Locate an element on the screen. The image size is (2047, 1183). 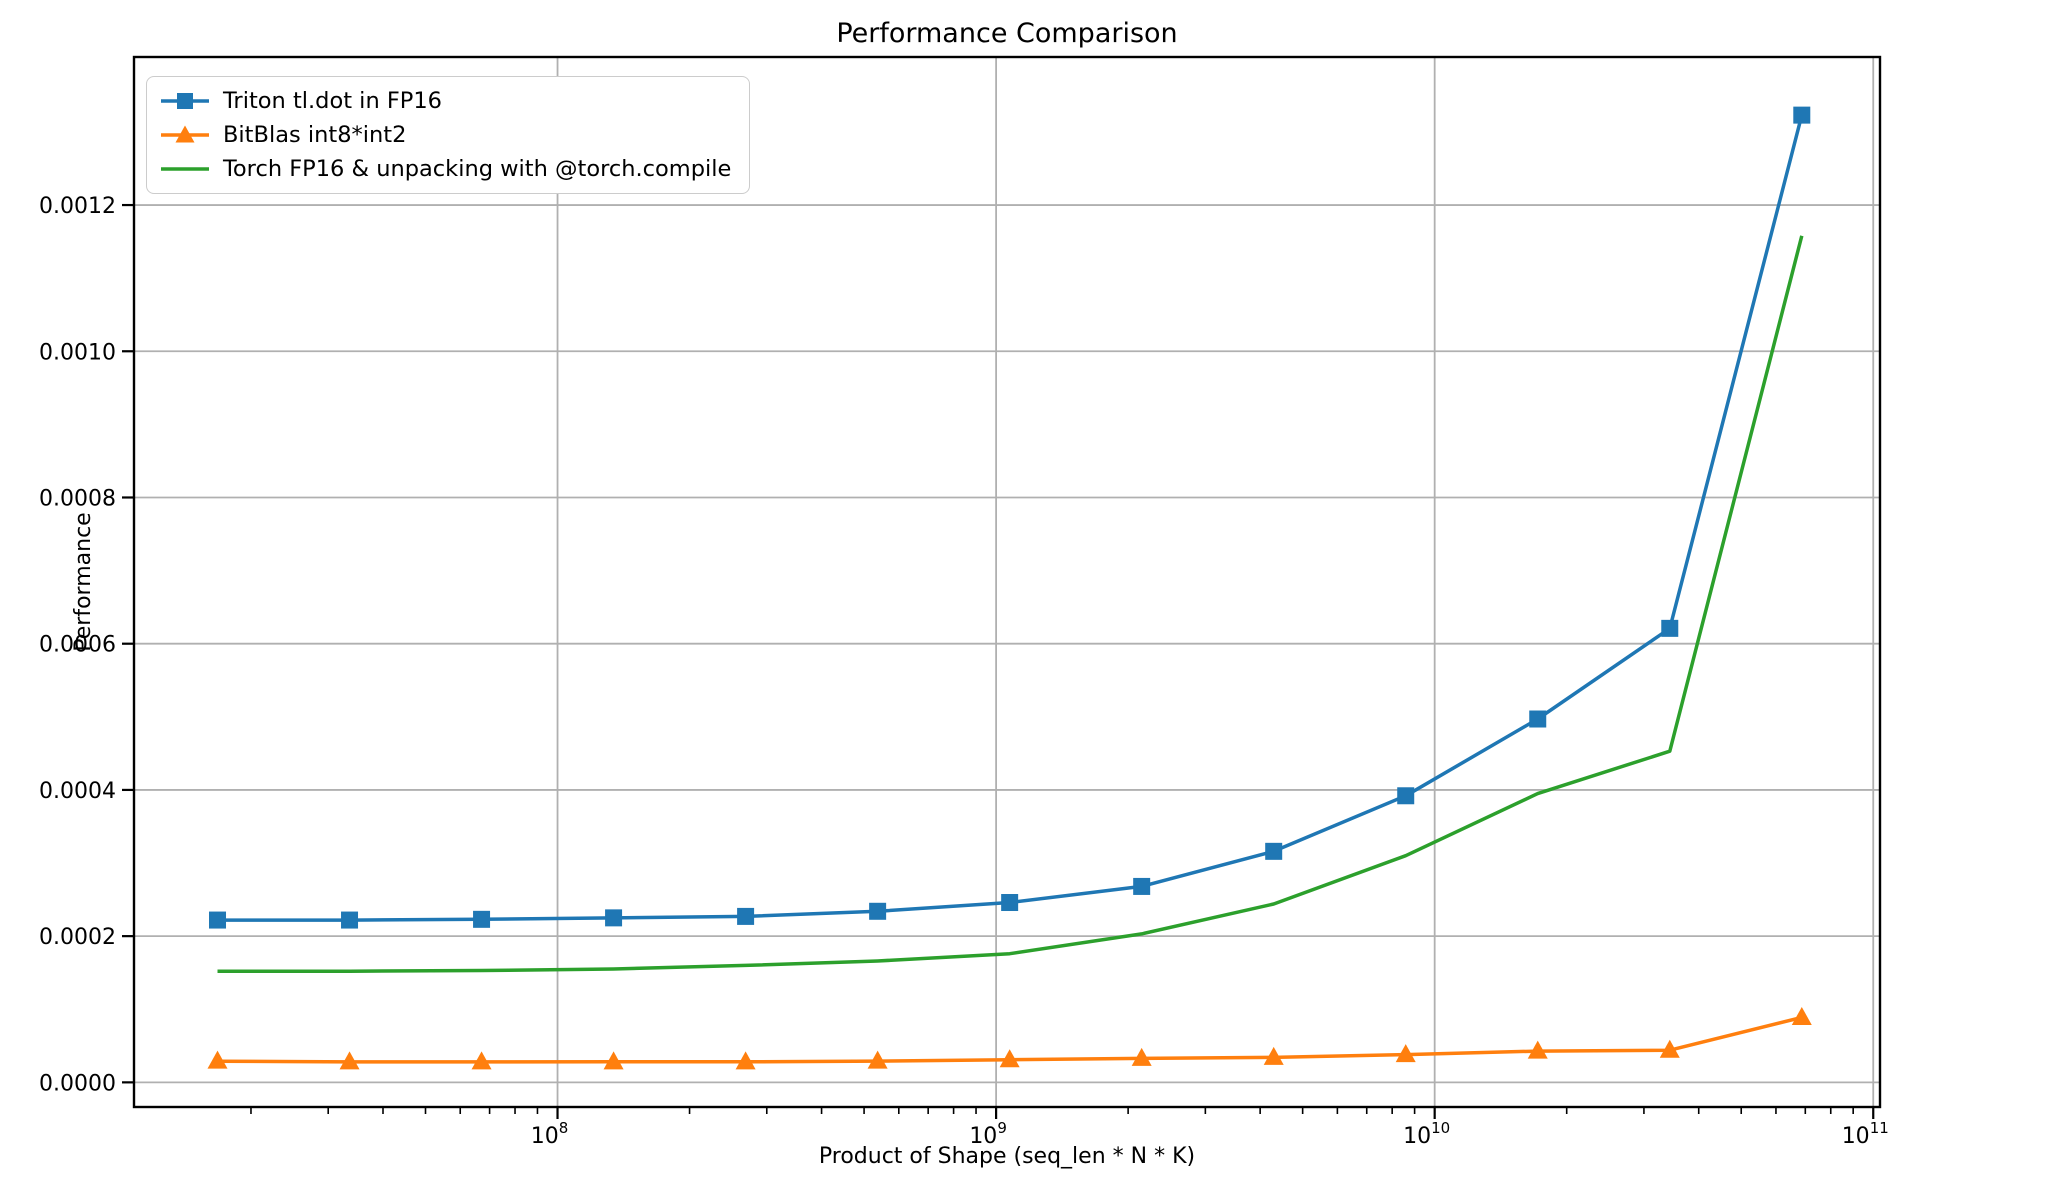
legend-swatch-line-triangle-icon is located at coordinates (185, 134).